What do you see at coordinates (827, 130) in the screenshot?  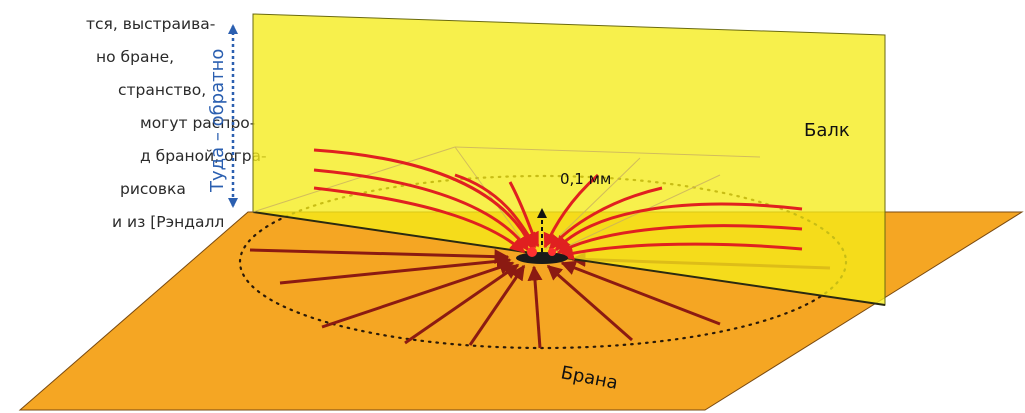 I see `bulk-label: Балк` at bounding box center [827, 130].